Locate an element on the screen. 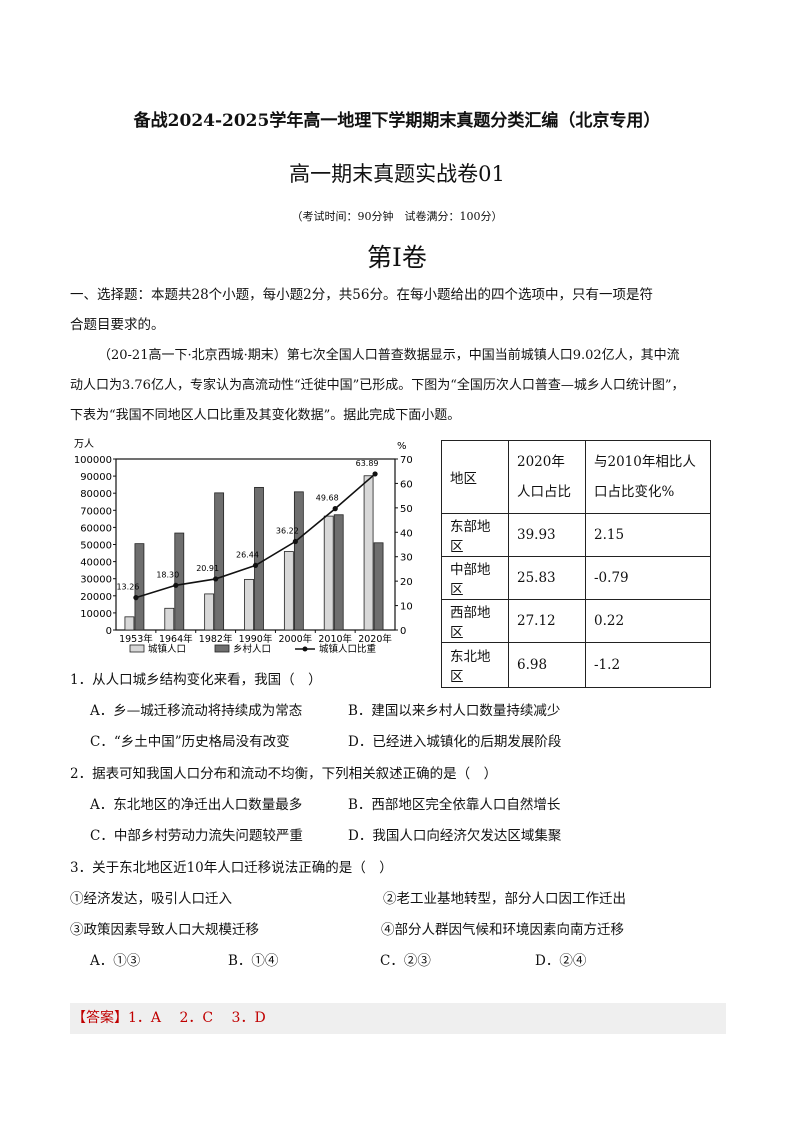 The height and width of the screenshot is (1123, 794). table-cell: 0.22 is located at coordinates (648, 621).